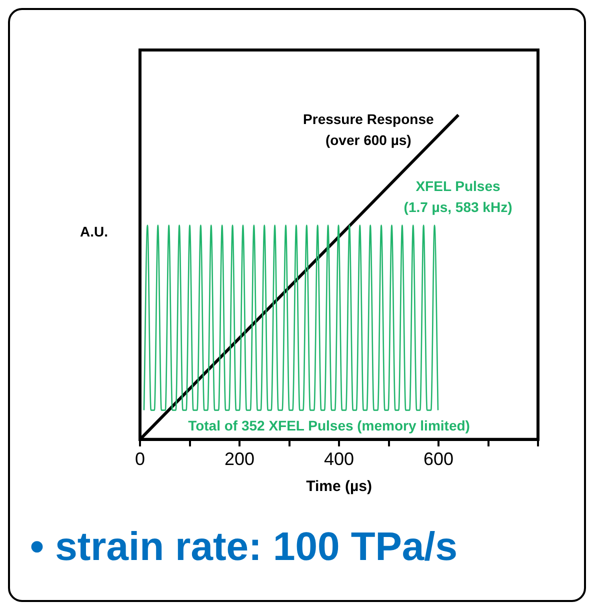  What do you see at coordinates (339, 459) in the screenshot?
I see `x-tick-label: 400` at bounding box center [339, 459].